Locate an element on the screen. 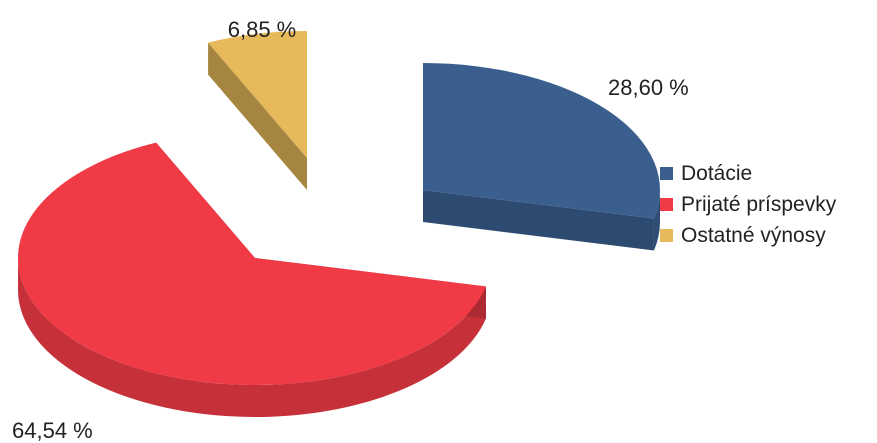 The width and height of the screenshot is (877, 443). legend-swatch-dotacie is located at coordinates (666, 173).